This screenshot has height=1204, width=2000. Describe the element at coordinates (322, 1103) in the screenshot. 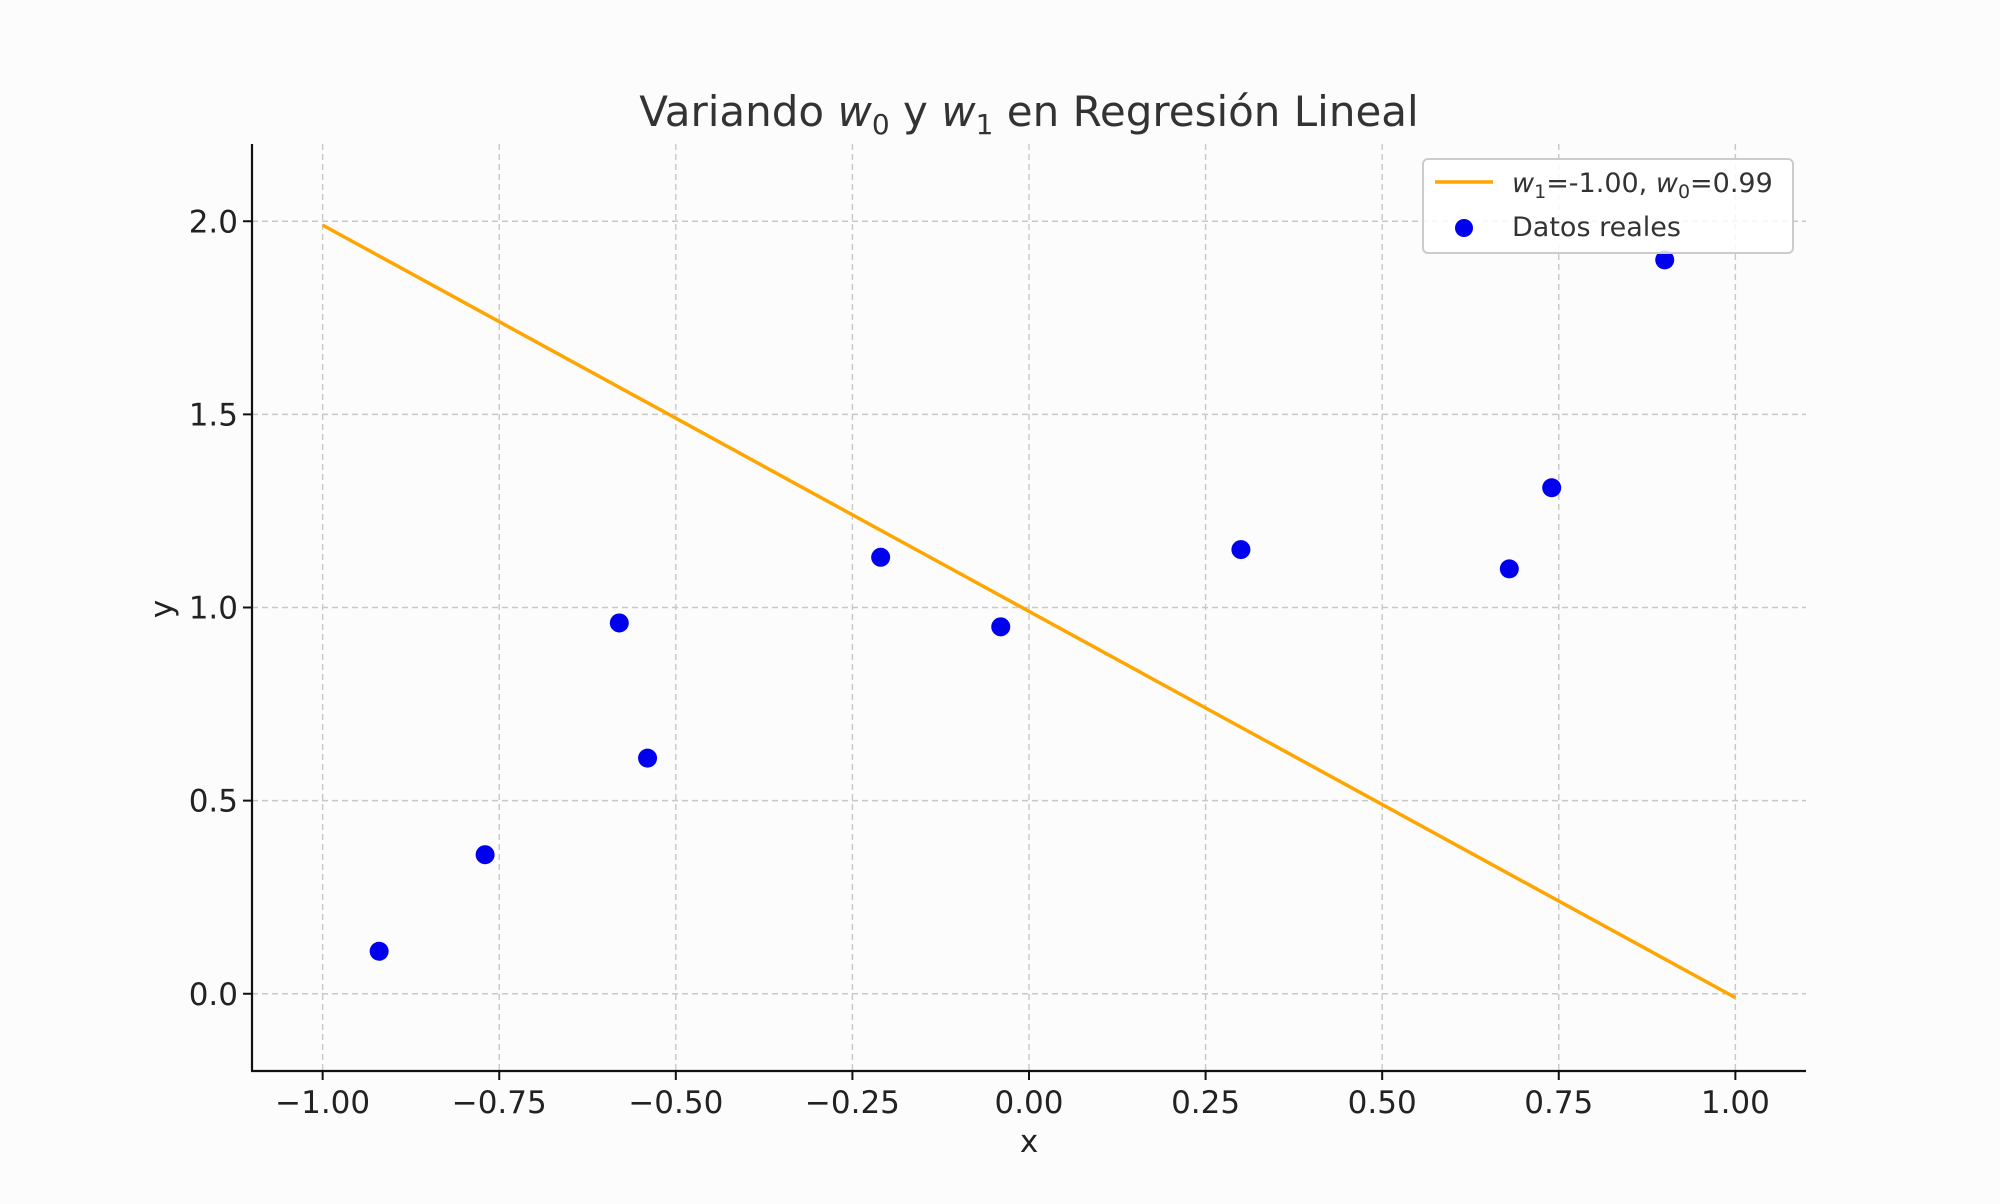

I see `x-tick-label: −1.00` at that location.